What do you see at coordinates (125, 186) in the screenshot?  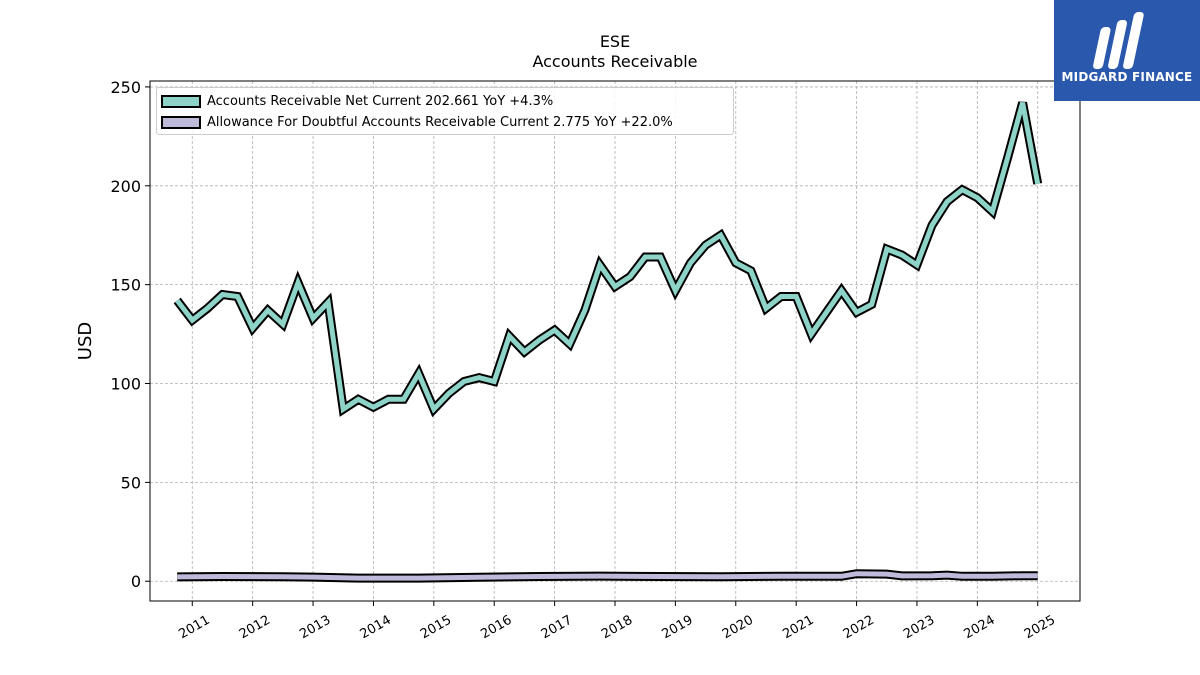 I see `y-tick-label: 200` at bounding box center [125, 186].